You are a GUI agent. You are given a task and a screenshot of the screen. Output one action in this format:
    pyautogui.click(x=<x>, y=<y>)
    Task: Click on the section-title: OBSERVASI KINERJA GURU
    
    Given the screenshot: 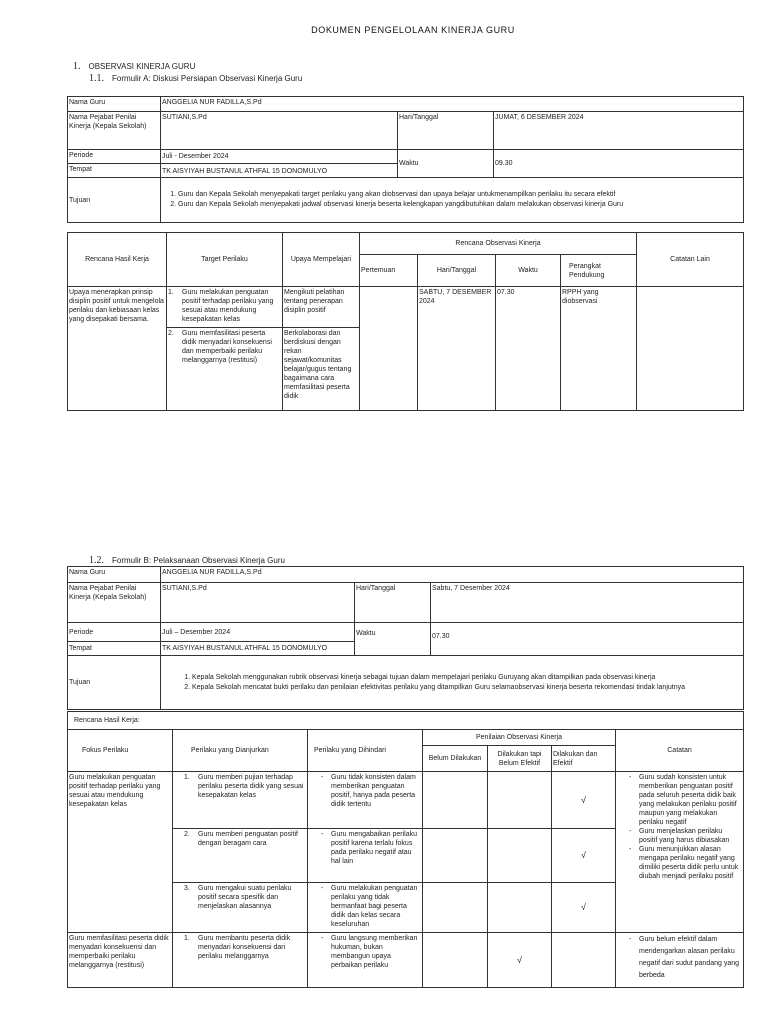 What is the action you would take?
    pyautogui.click(x=142, y=66)
    